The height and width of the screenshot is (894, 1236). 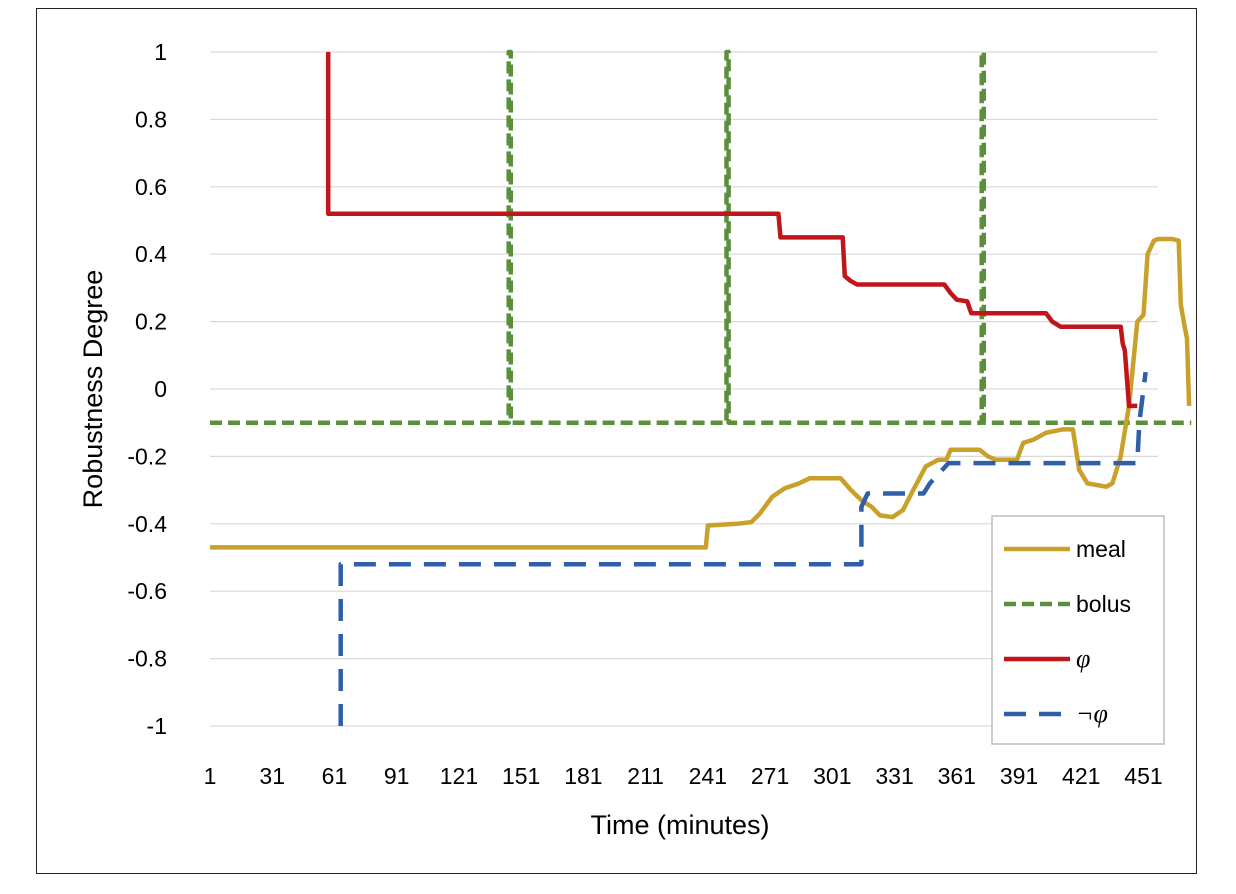 What do you see at coordinates (147, 456) in the screenshot?
I see `y-tick-label: -0.2` at bounding box center [147, 456].